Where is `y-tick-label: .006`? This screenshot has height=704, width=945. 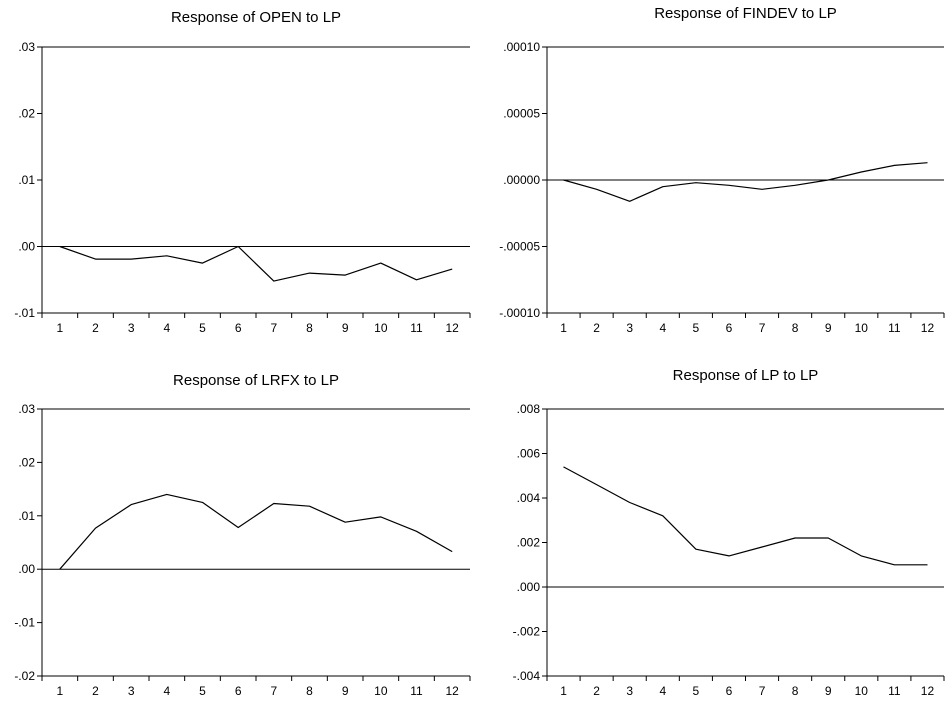 y-tick-label: .006 is located at coordinates (529, 454).